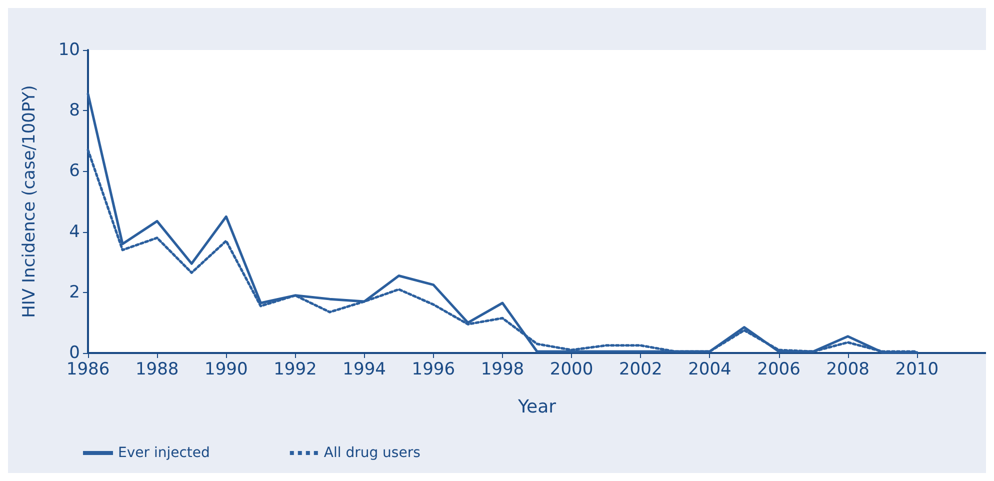 The width and height of the screenshot is (994, 481). What do you see at coordinates (434, 370) in the screenshot?
I see `x-tick-label: 1996` at bounding box center [434, 370].